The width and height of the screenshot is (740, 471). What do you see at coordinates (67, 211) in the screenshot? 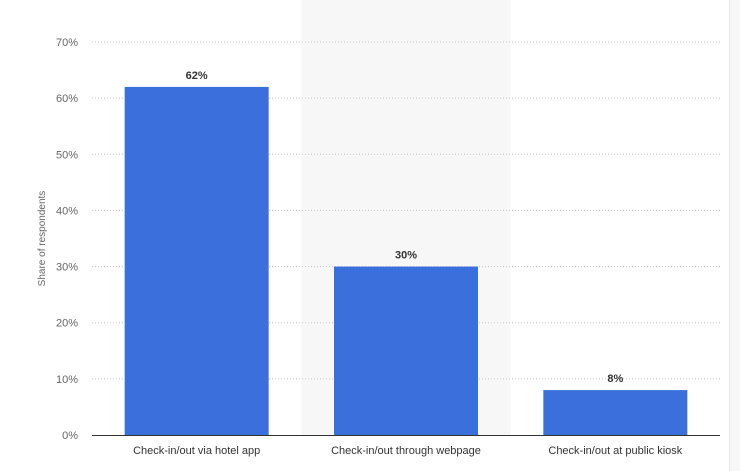
I see `y-tick-label: 40%` at bounding box center [67, 211].